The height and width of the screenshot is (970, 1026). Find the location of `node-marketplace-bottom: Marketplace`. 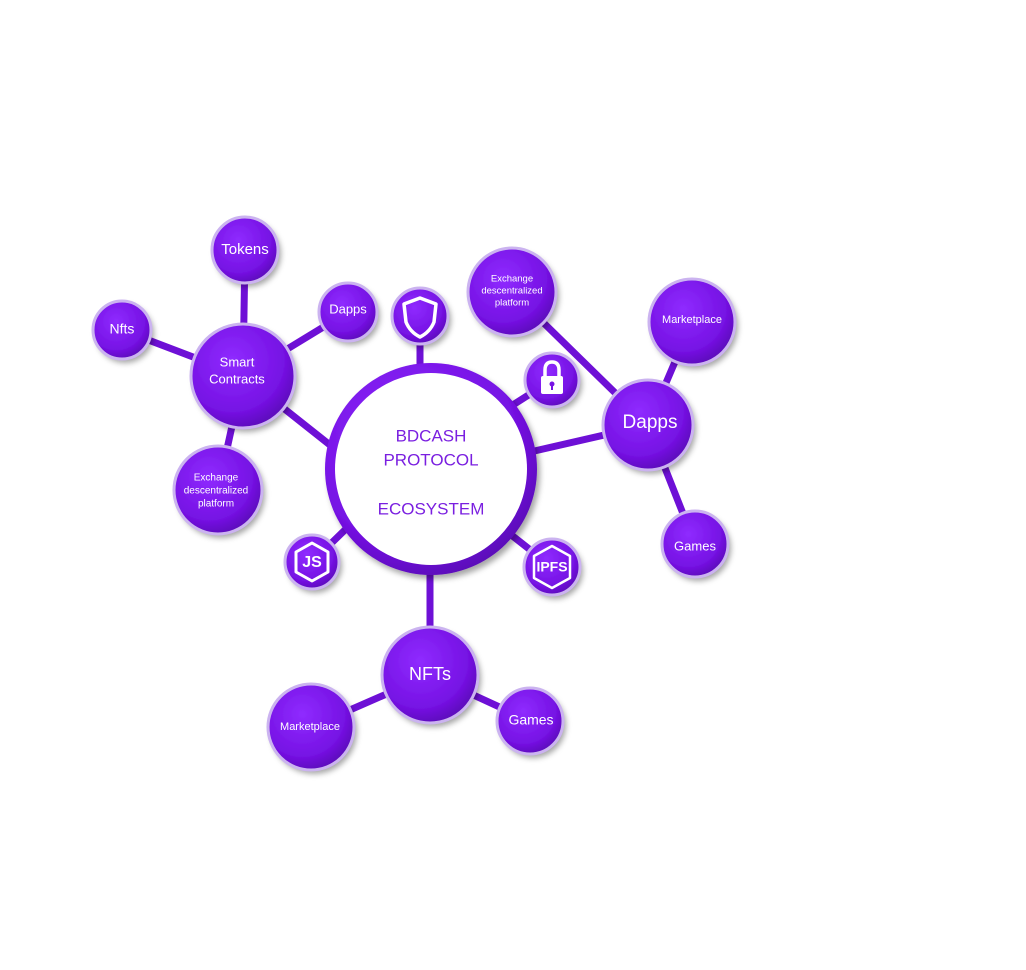

node-marketplace-bottom: Marketplace is located at coordinates (311, 727).